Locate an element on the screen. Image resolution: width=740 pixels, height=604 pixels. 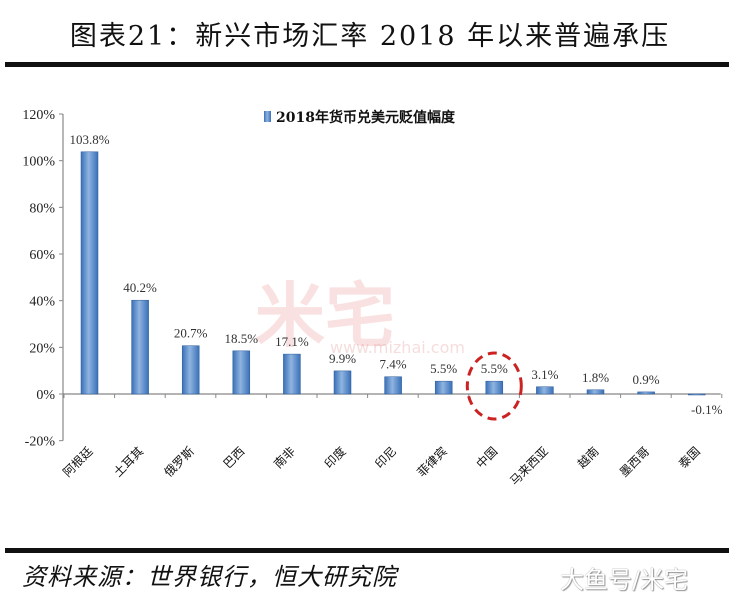
y-tick-label: -20% is located at coordinates (40, 442).